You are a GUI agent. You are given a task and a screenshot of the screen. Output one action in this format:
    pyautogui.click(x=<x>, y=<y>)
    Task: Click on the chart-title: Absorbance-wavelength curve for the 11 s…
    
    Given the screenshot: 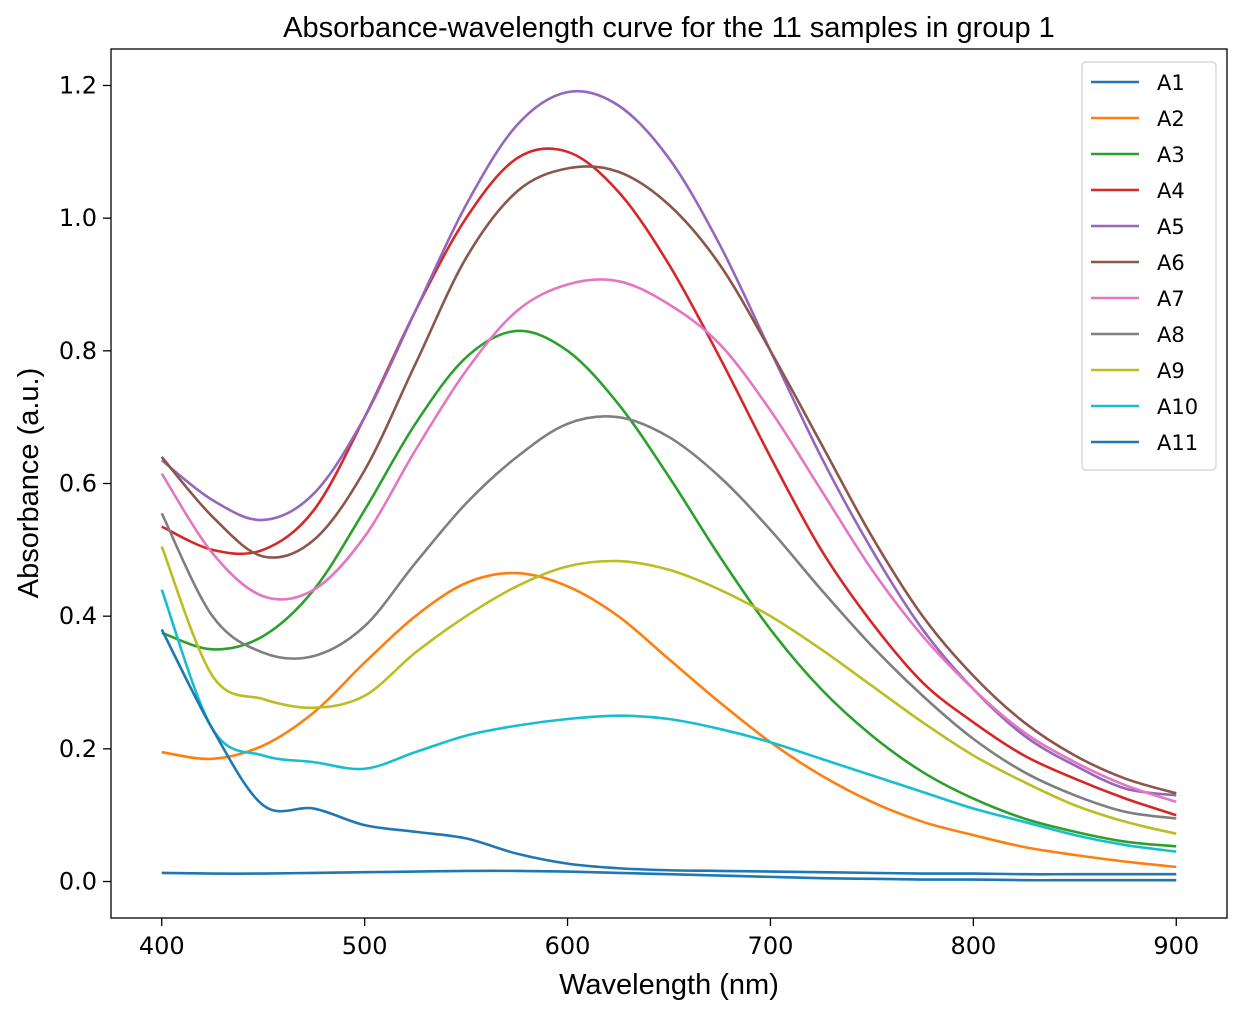 What is the action you would take?
    pyautogui.click(x=669, y=28)
    